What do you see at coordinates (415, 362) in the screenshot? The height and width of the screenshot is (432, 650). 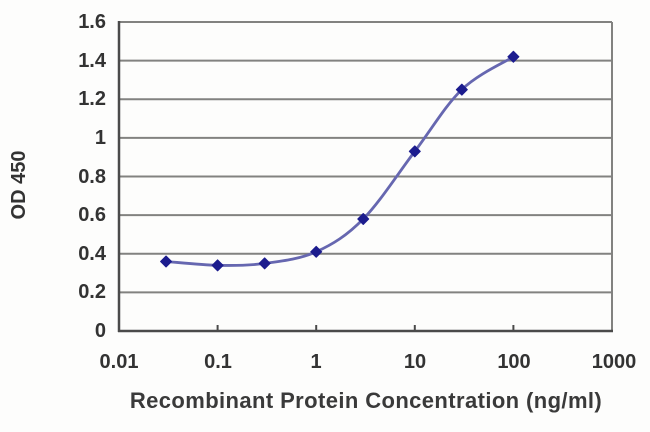 I see `x-tick-label: 10` at bounding box center [415, 362].